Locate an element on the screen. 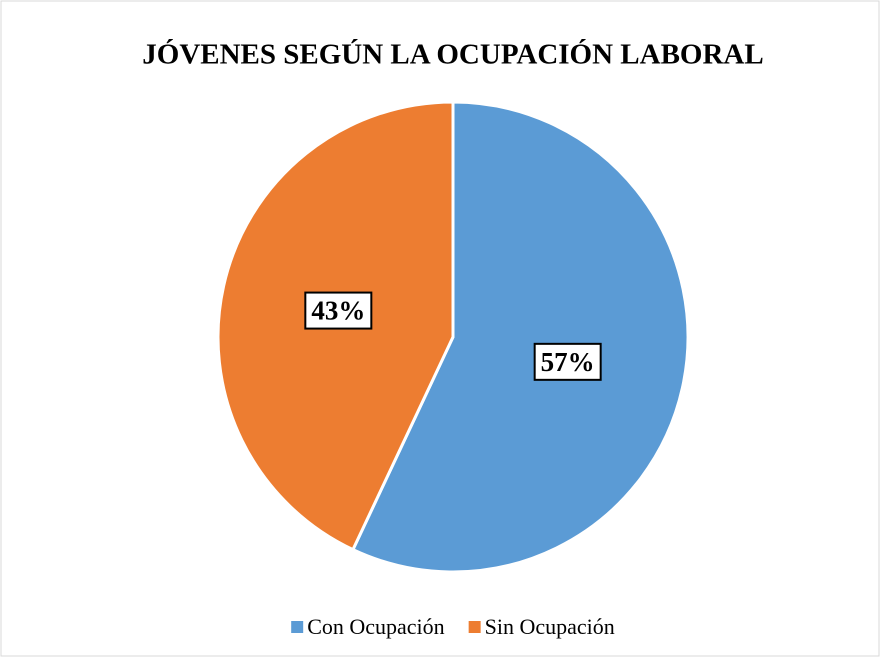 The height and width of the screenshot is (657, 880). chart-title: JÓVENES SEGÚN LA OCUPACIÓN LABORAL is located at coordinates (452, 54).